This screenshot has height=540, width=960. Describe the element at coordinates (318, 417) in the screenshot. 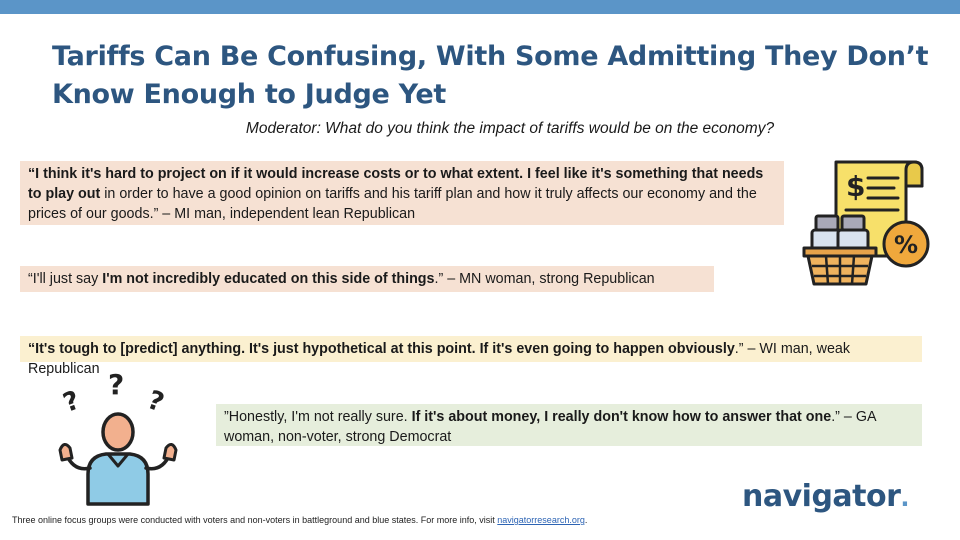

I see `quote-4-lead: ”Honestly, I'm not really sure.` at that location.